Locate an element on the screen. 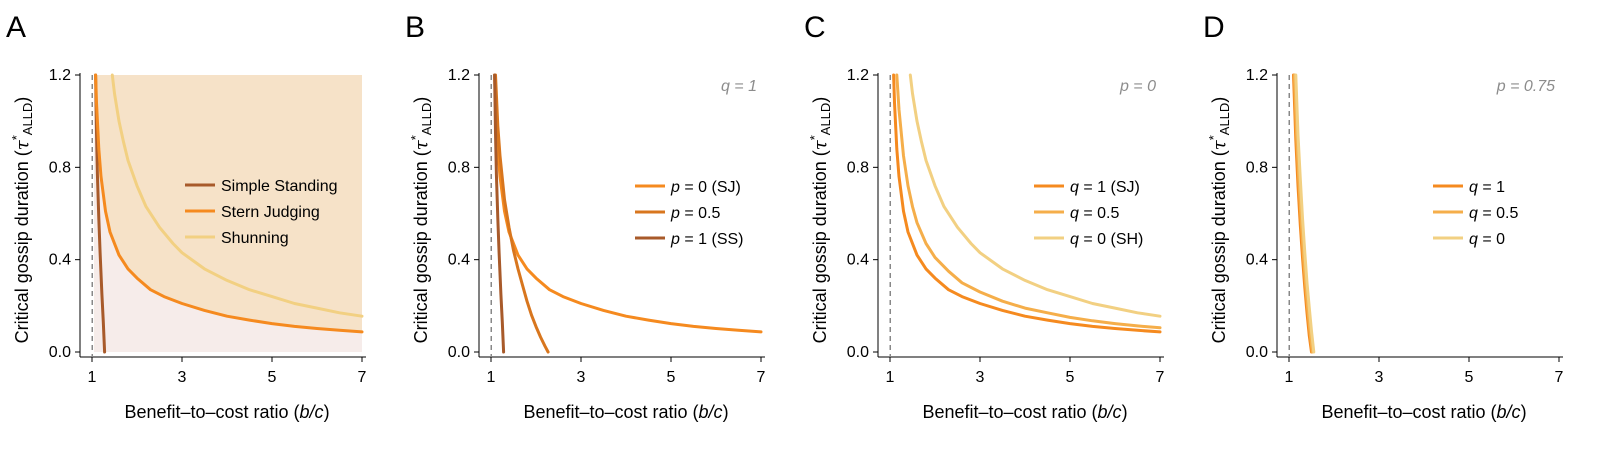  panel-letter: D is located at coordinates (1214, 27).